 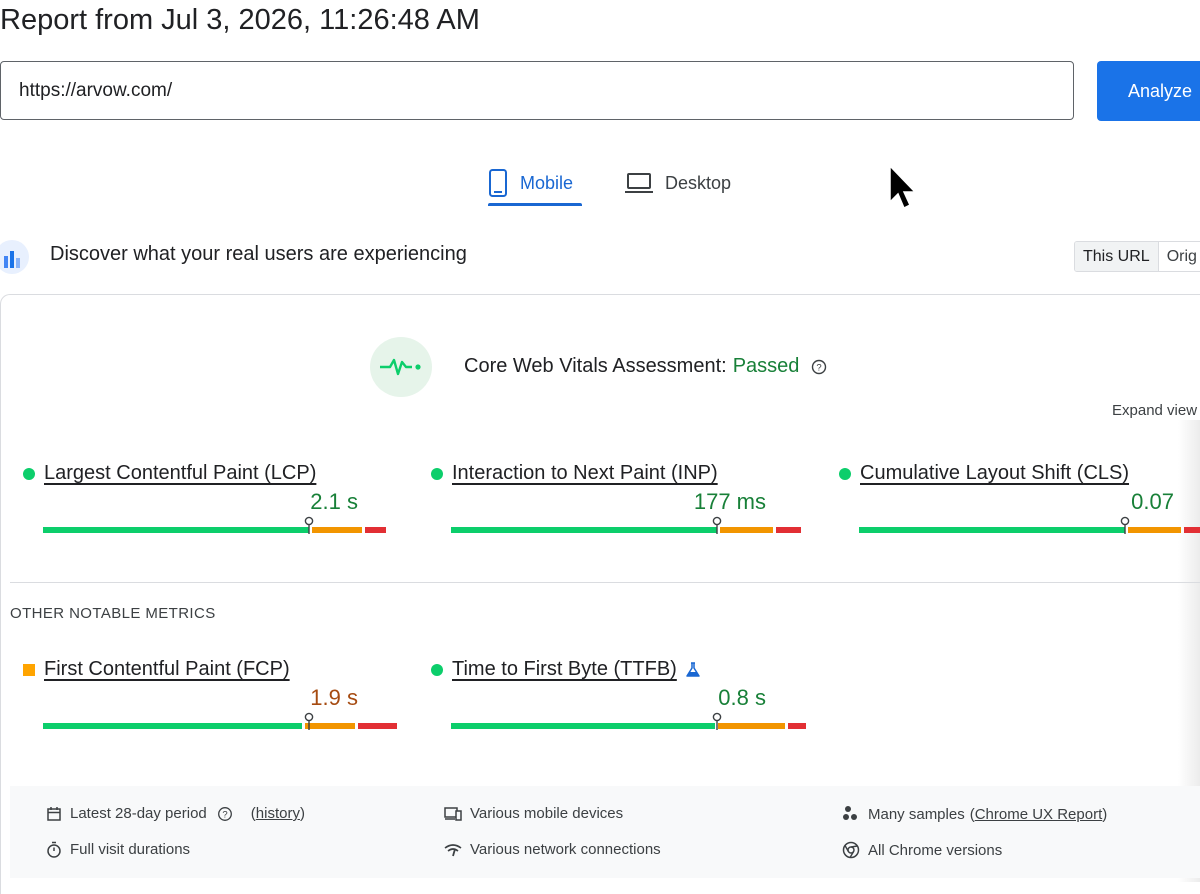 I want to click on devices-icon, so click(x=453, y=813).